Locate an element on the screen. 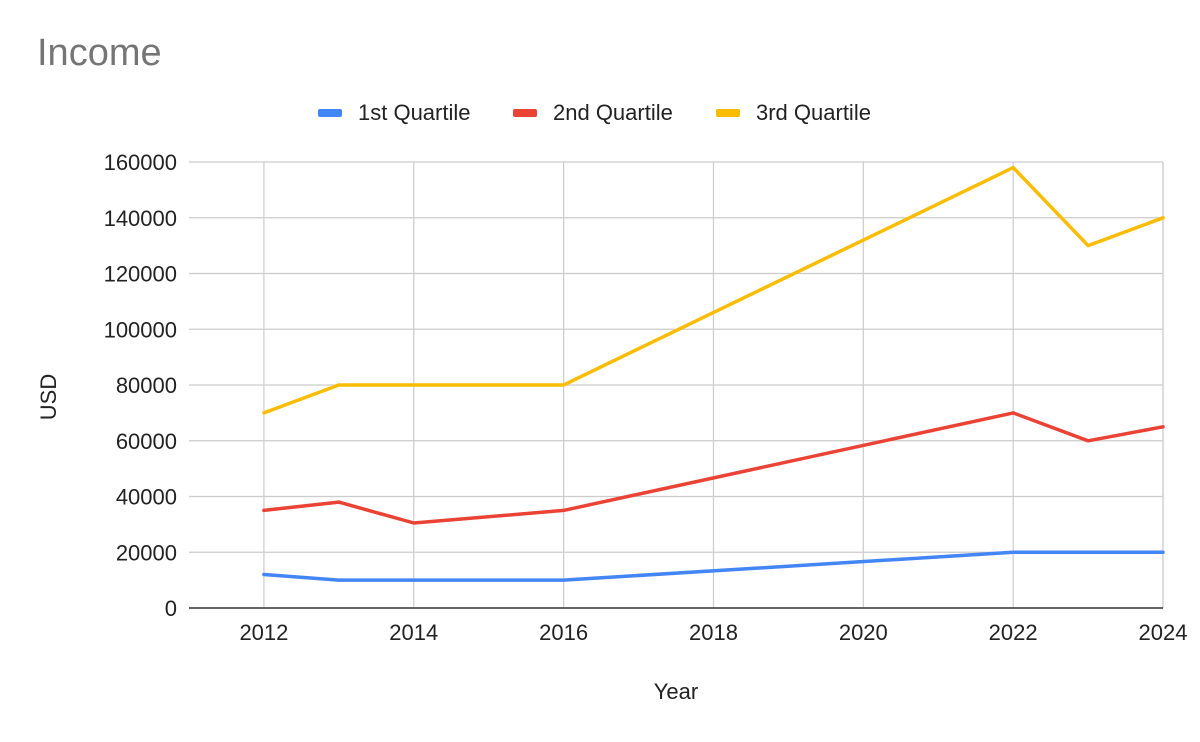 Image resolution: width=1200 pixels, height=742 pixels. legend-item-2nd-quartile: 2nd Quartile is located at coordinates (593, 113).